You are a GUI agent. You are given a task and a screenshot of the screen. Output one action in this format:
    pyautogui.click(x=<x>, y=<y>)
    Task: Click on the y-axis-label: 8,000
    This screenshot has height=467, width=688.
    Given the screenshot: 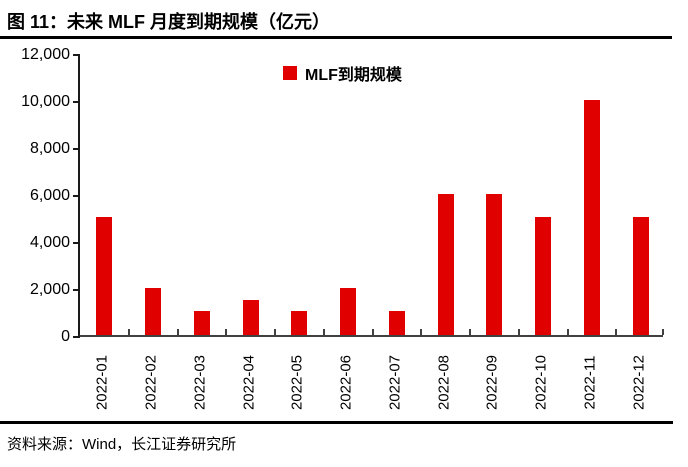 What is the action you would take?
    pyautogui.click(x=49, y=148)
    